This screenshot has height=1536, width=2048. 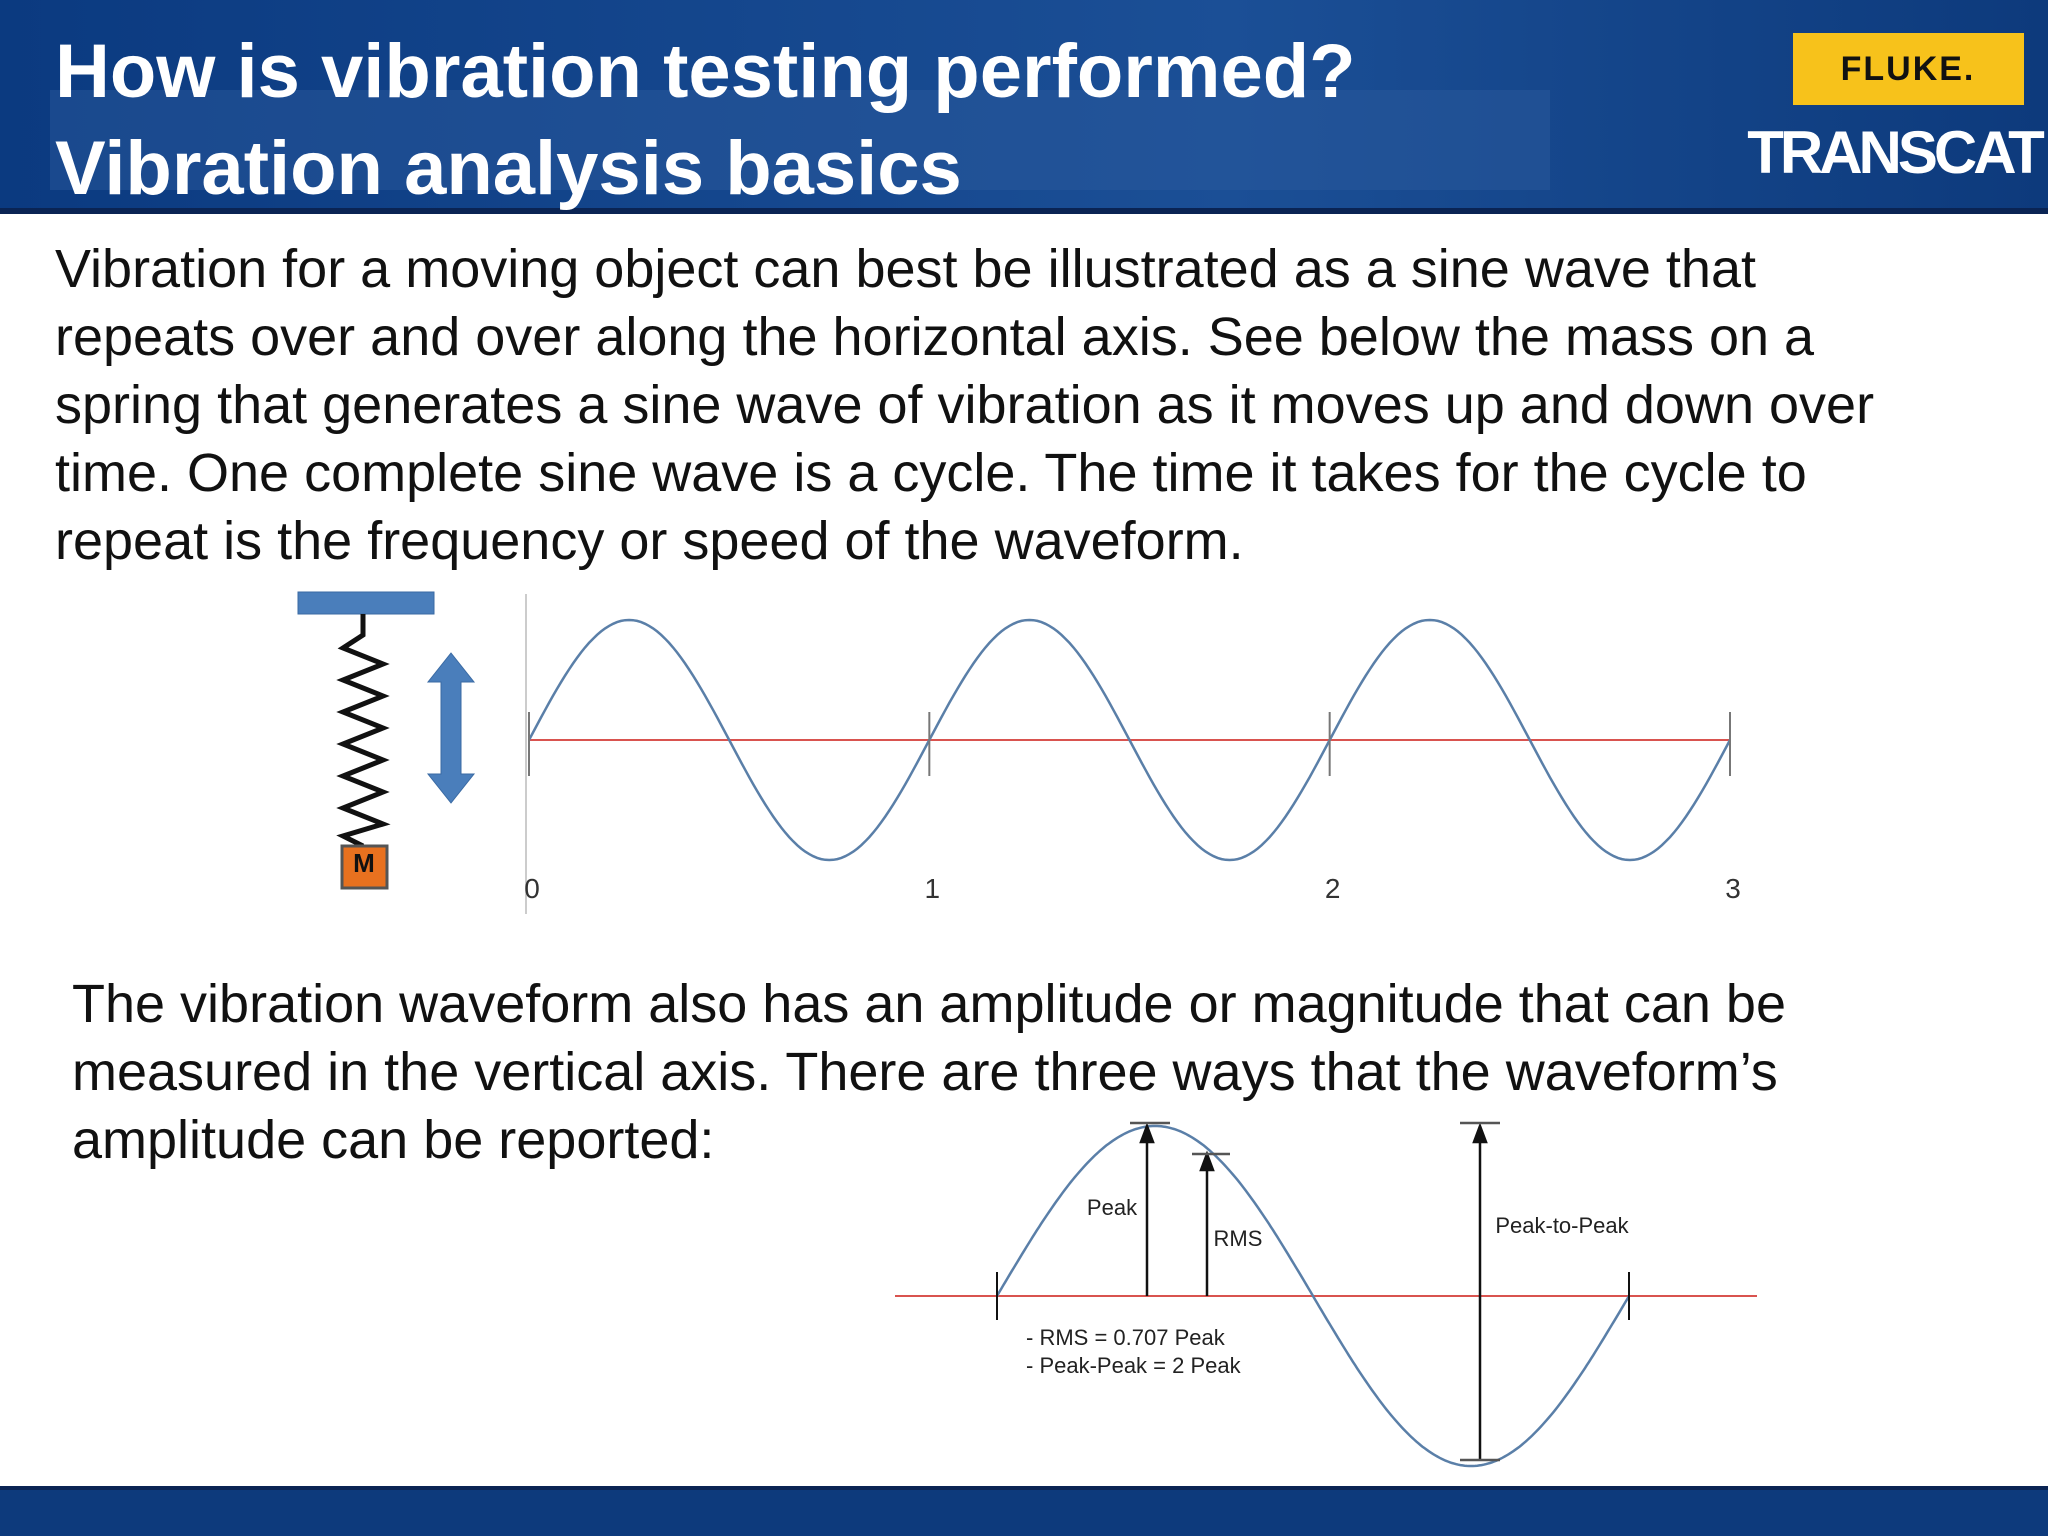 What do you see at coordinates (508, 168) in the screenshot?
I see `title-line: Vibration analysis basics` at bounding box center [508, 168].